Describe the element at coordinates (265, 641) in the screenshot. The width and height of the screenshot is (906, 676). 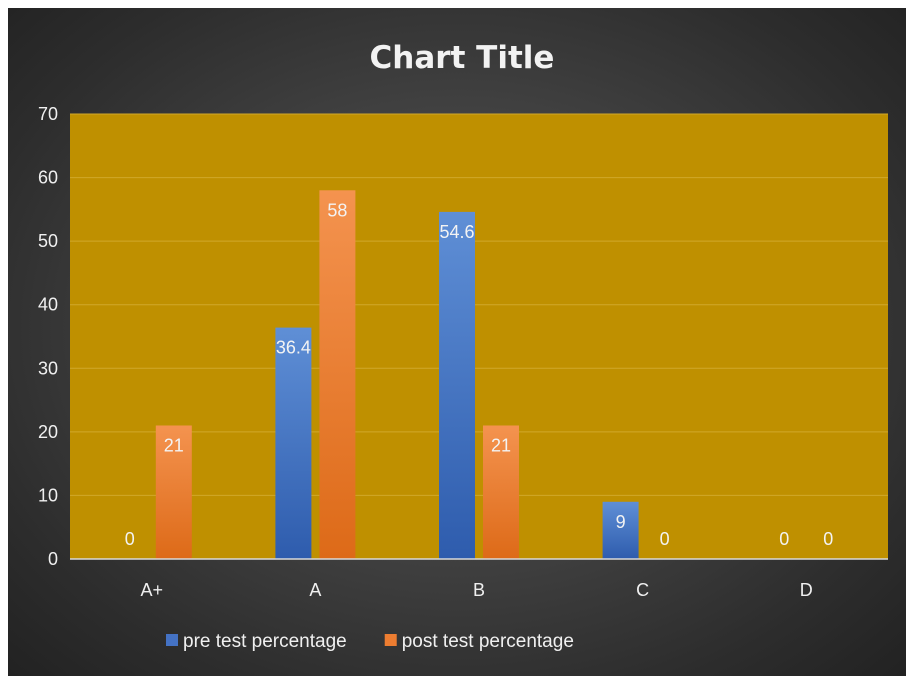
I see `legend-label: pre test percentage` at that location.